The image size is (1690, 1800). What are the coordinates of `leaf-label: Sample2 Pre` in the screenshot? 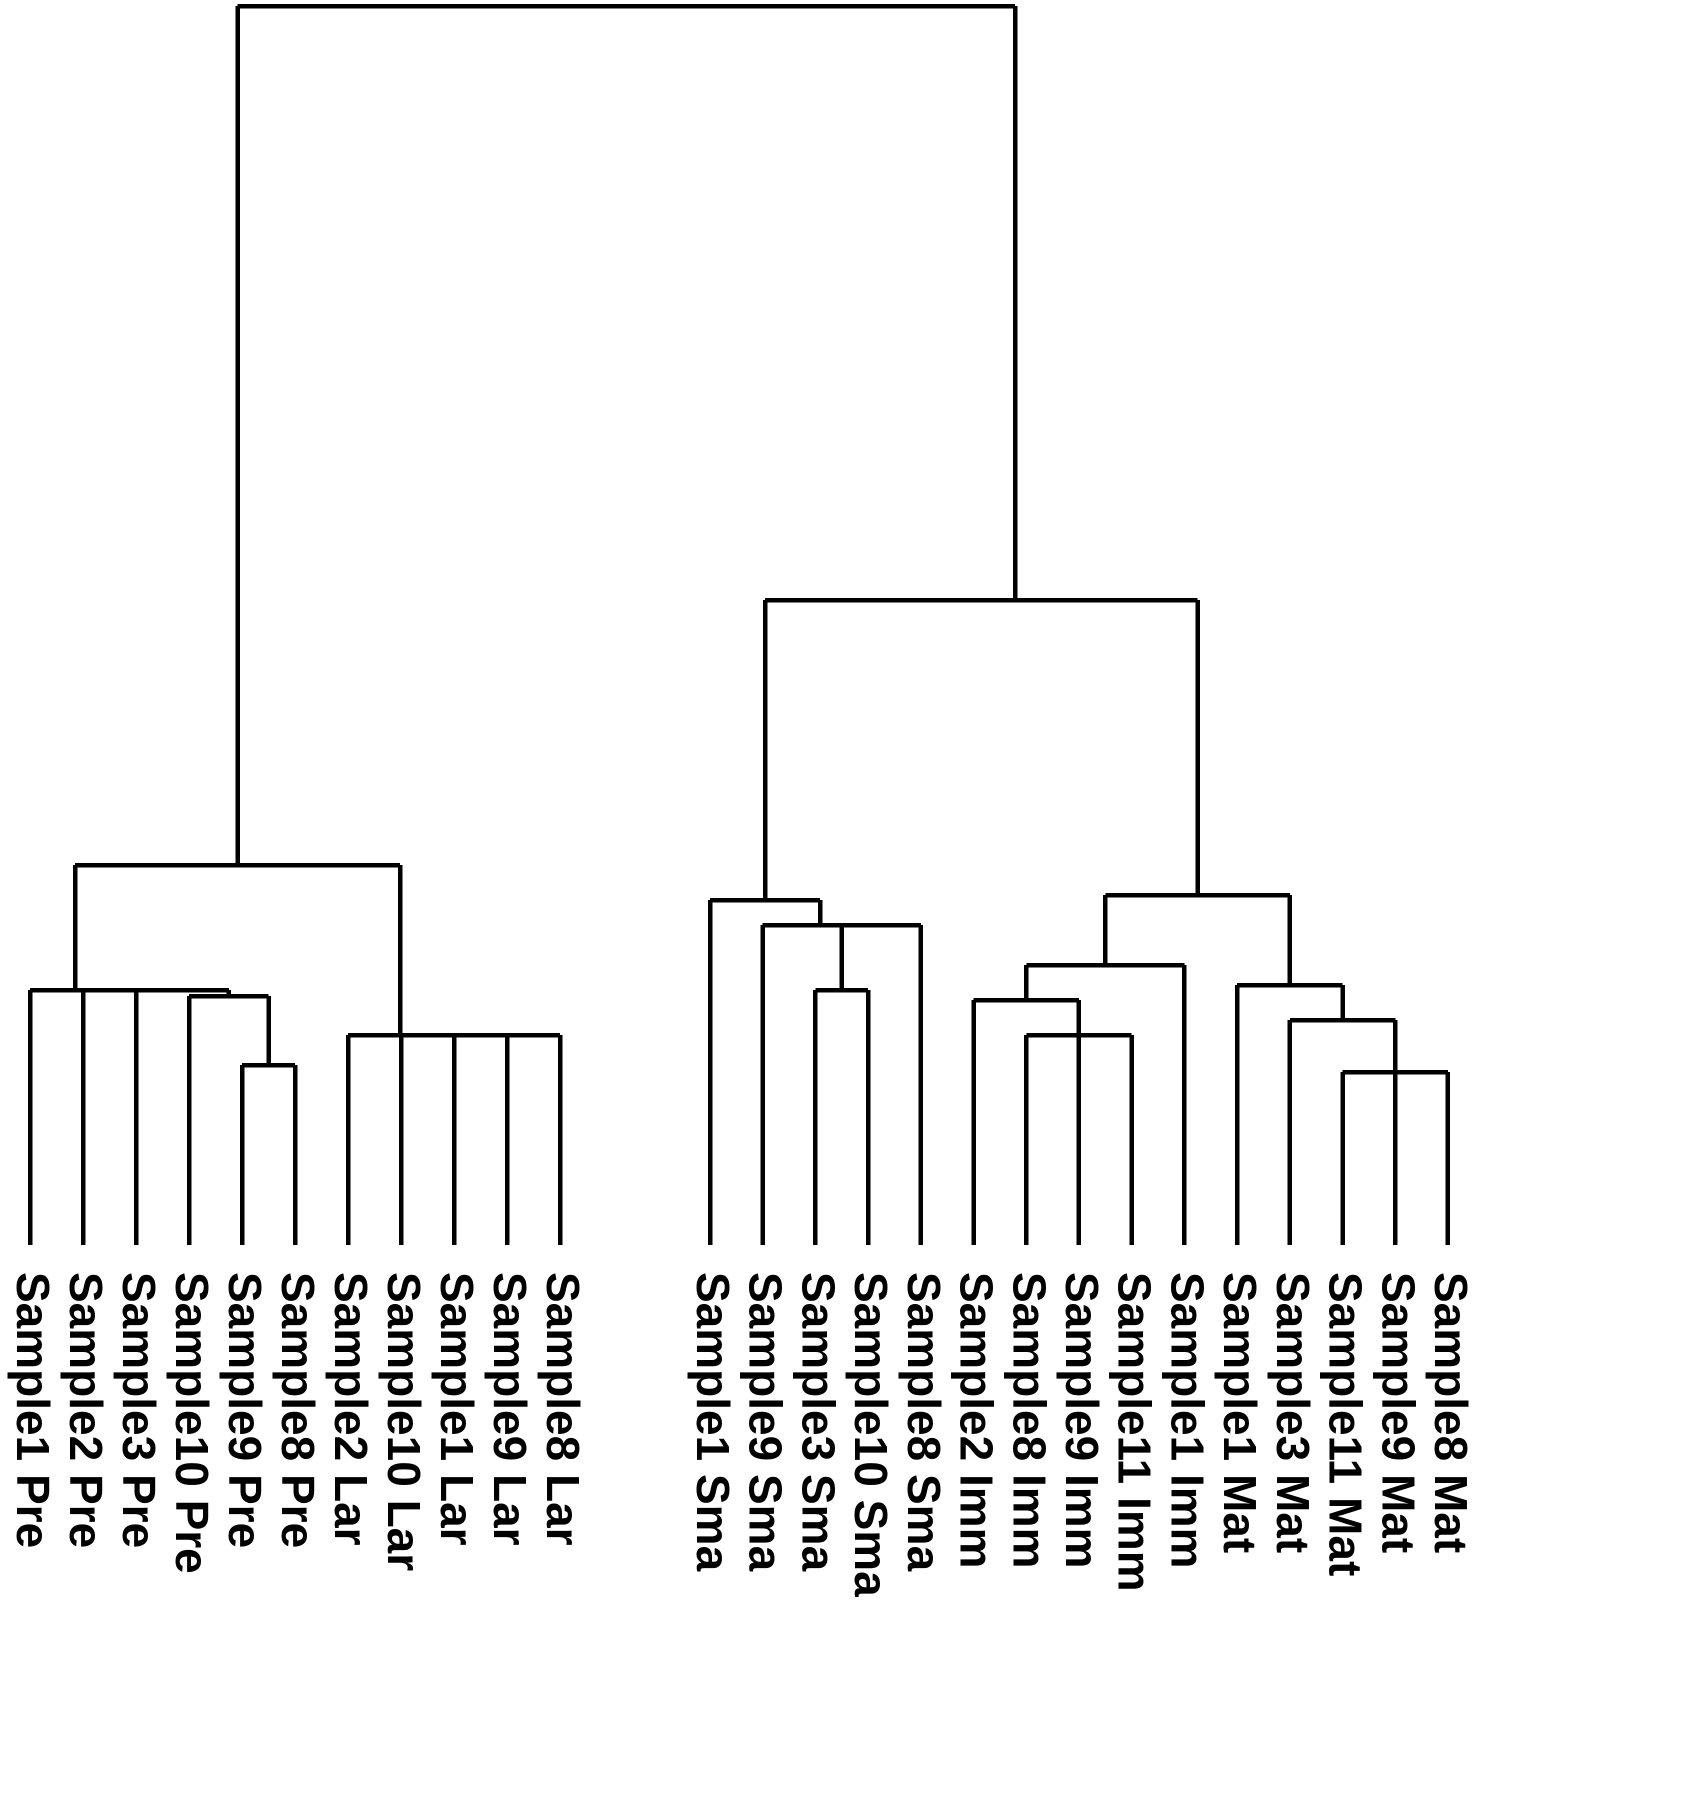 It's located at (86, 1410).